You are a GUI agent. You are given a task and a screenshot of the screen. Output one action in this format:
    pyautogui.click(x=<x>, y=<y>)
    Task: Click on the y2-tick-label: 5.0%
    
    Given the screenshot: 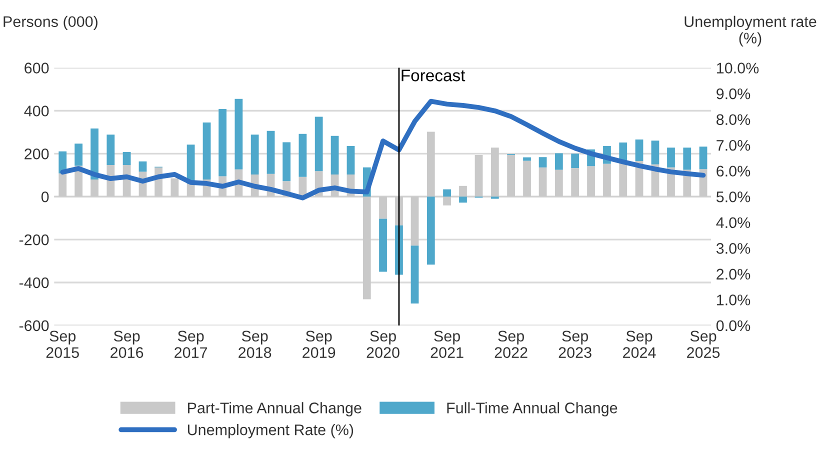 What is the action you would take?
    pyautogui.click(x=733, y=196)
    